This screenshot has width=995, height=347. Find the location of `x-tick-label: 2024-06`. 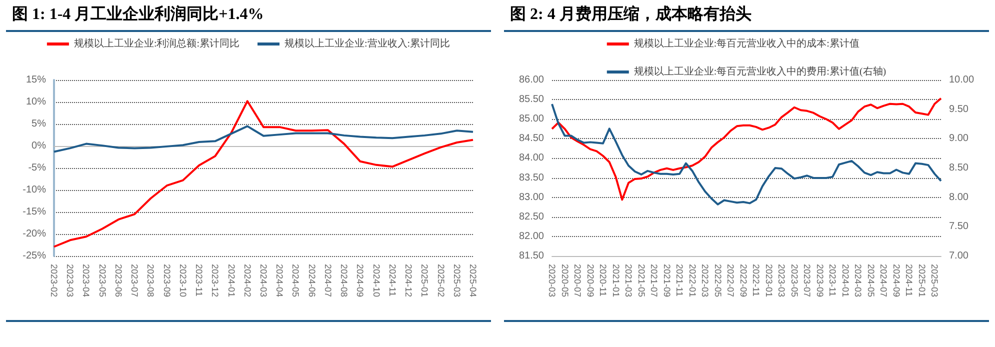

x-tick-label: 2024-06 is located at coordinates (311, 281).